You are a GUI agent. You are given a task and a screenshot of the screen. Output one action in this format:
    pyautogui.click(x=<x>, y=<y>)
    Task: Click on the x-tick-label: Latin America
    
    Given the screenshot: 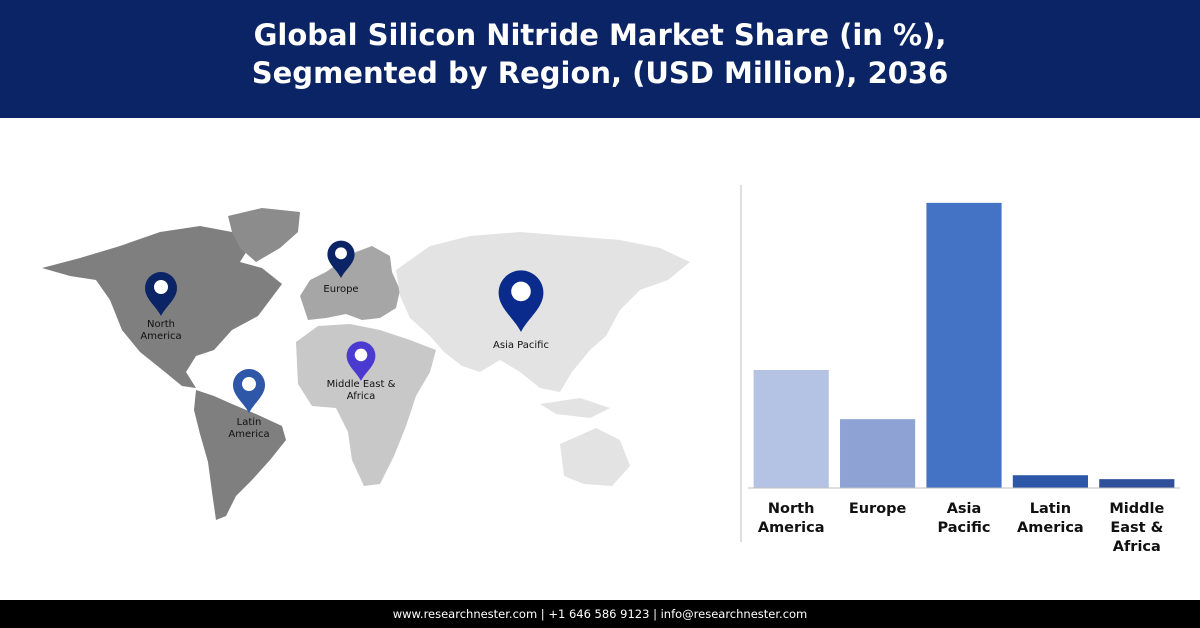 What is the action you would take?
    pyautogui.click(x=1050, y=518)
    